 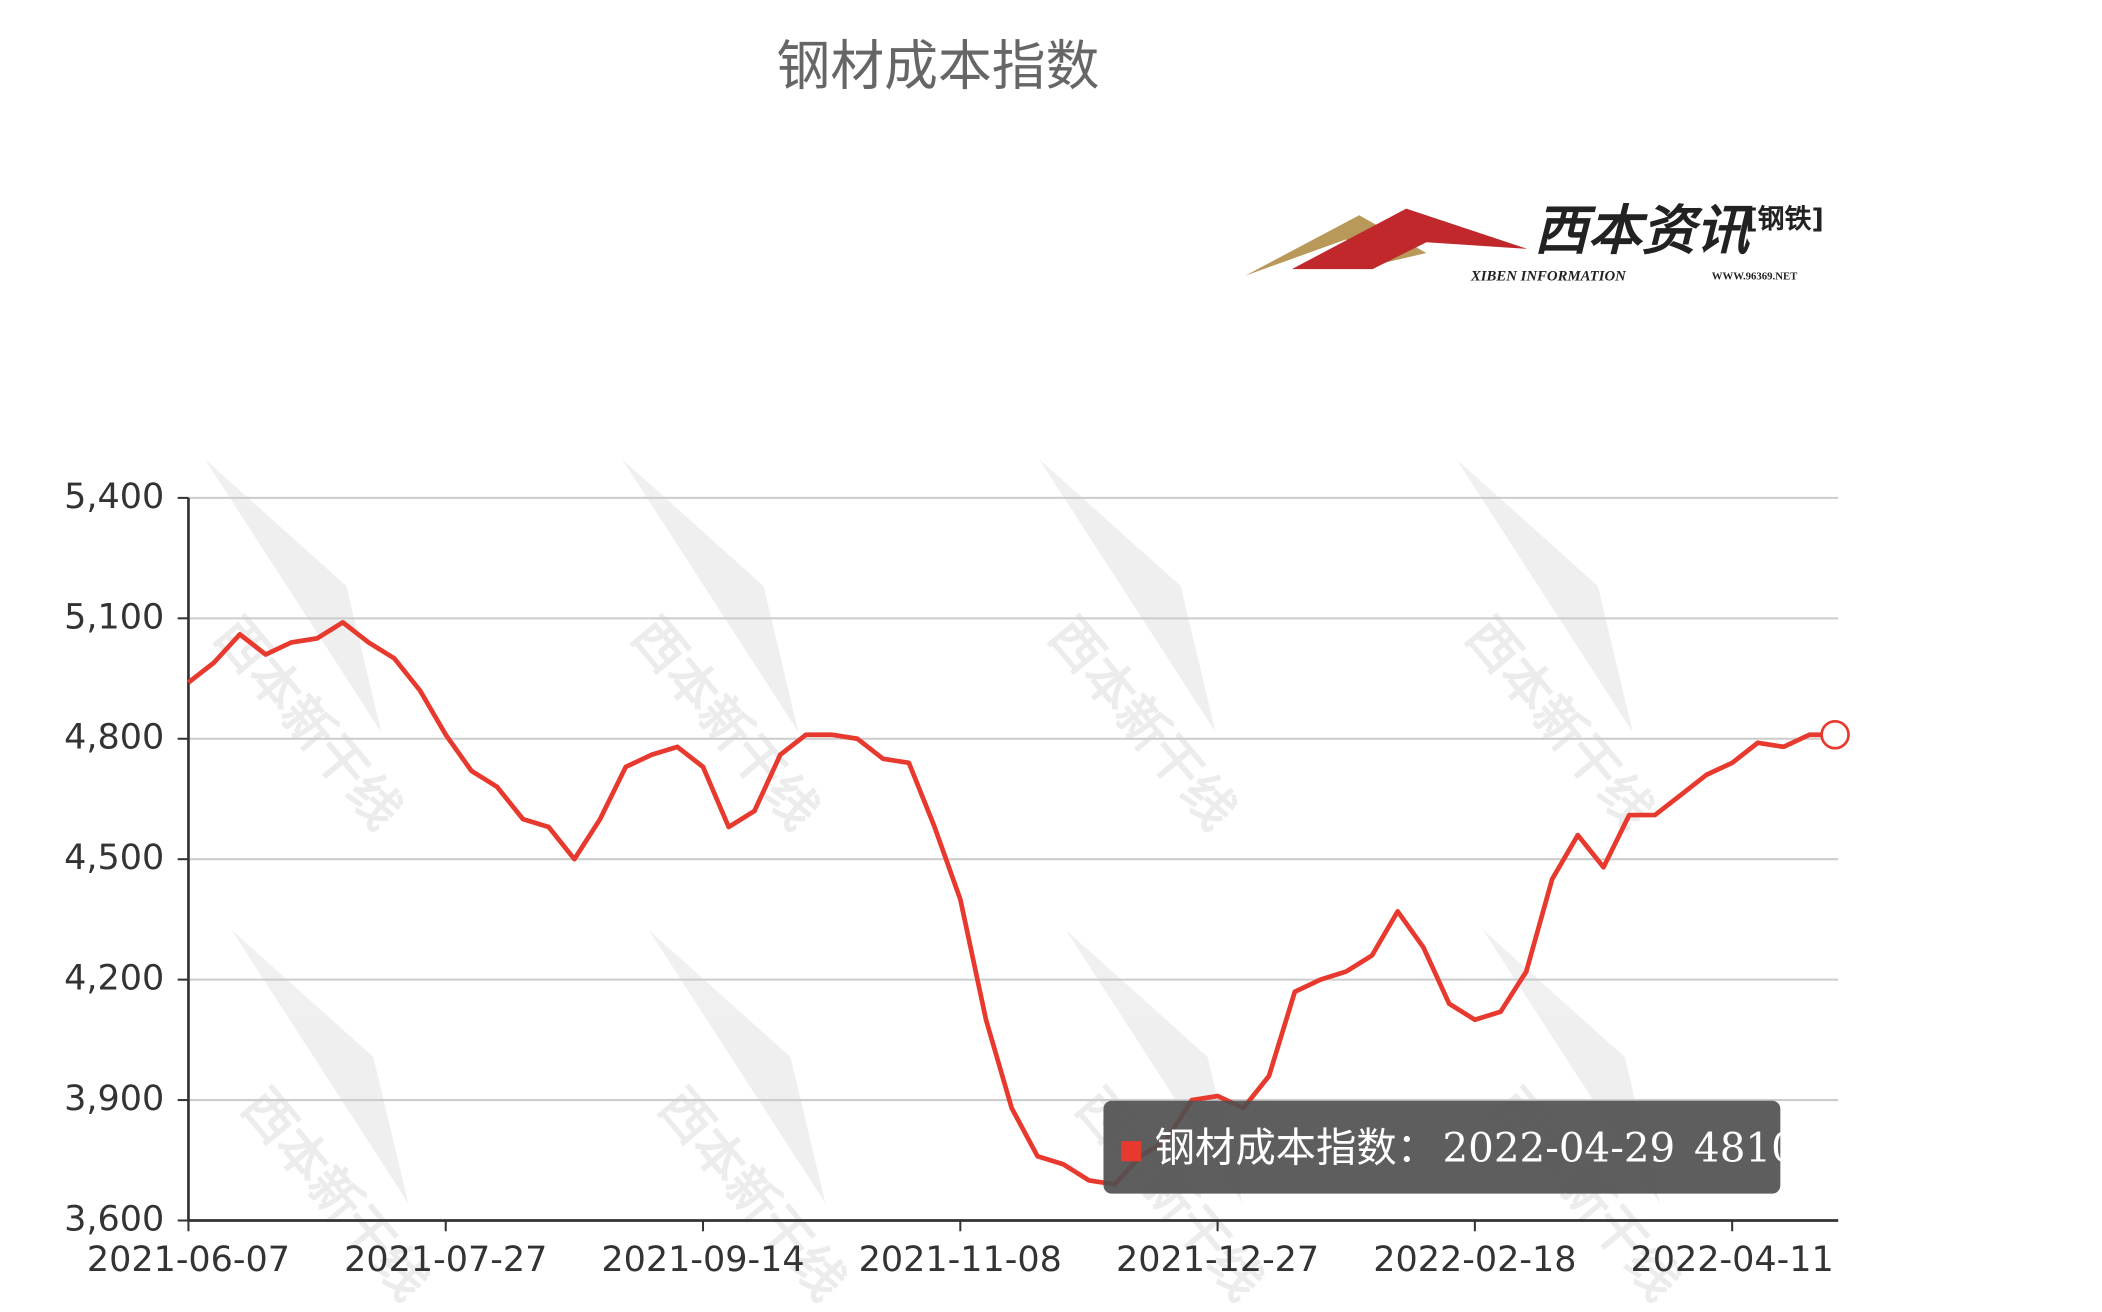 What do you see at coordinates (1835, 734) in the screenshot?
I see `highlight-point` at bounding box center [1835, 734].